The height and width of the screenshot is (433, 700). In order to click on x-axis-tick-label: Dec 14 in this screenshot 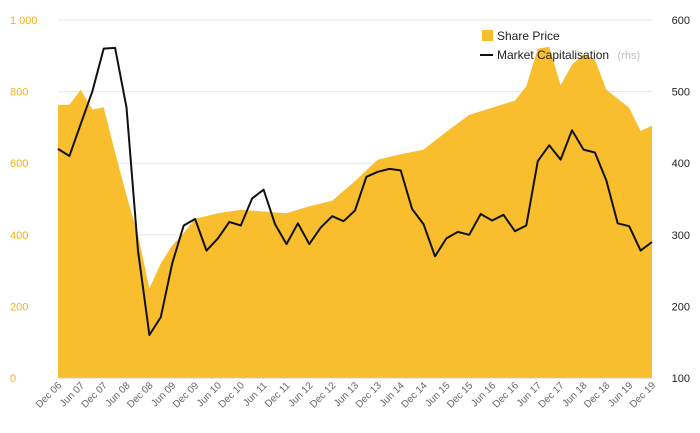, I will do `click(414, 395)`.